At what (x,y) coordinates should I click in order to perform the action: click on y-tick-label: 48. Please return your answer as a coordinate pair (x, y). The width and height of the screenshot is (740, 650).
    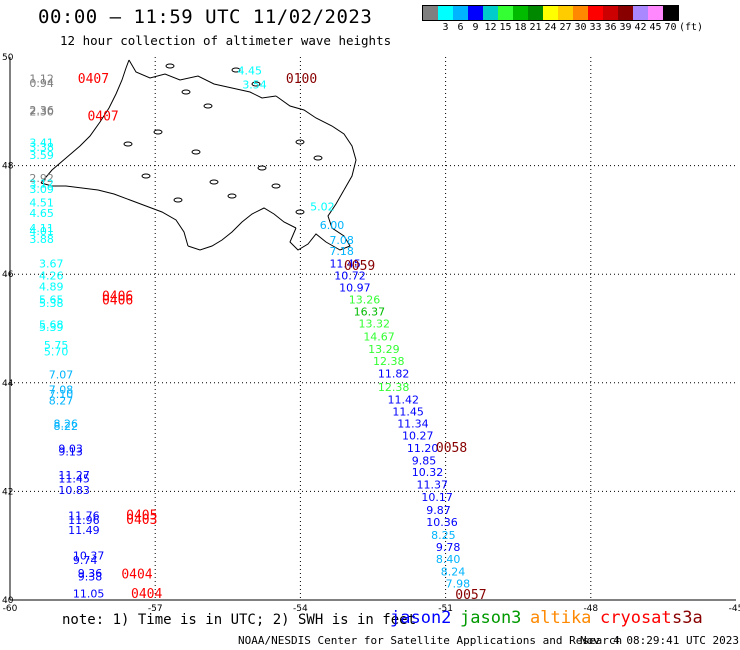
    Looking at the image, I should click on (8, 167).